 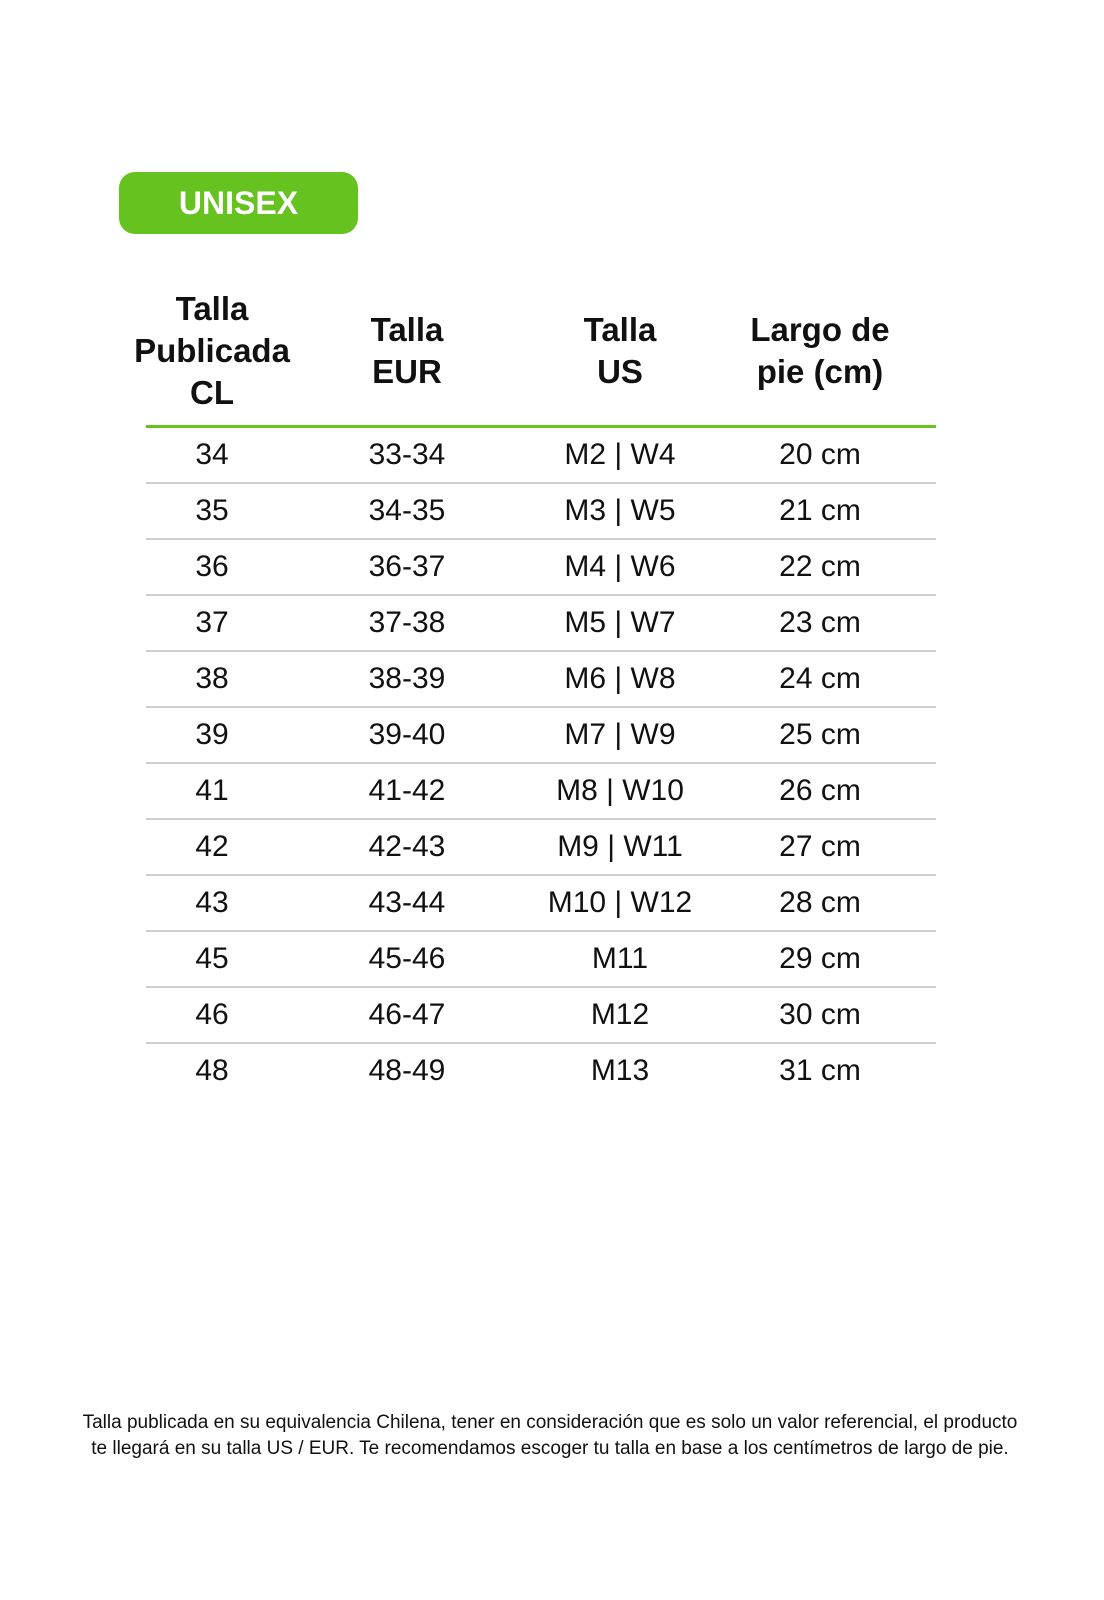 I want to click on cell-us: M5 | W7, so click(x=620, y=622).